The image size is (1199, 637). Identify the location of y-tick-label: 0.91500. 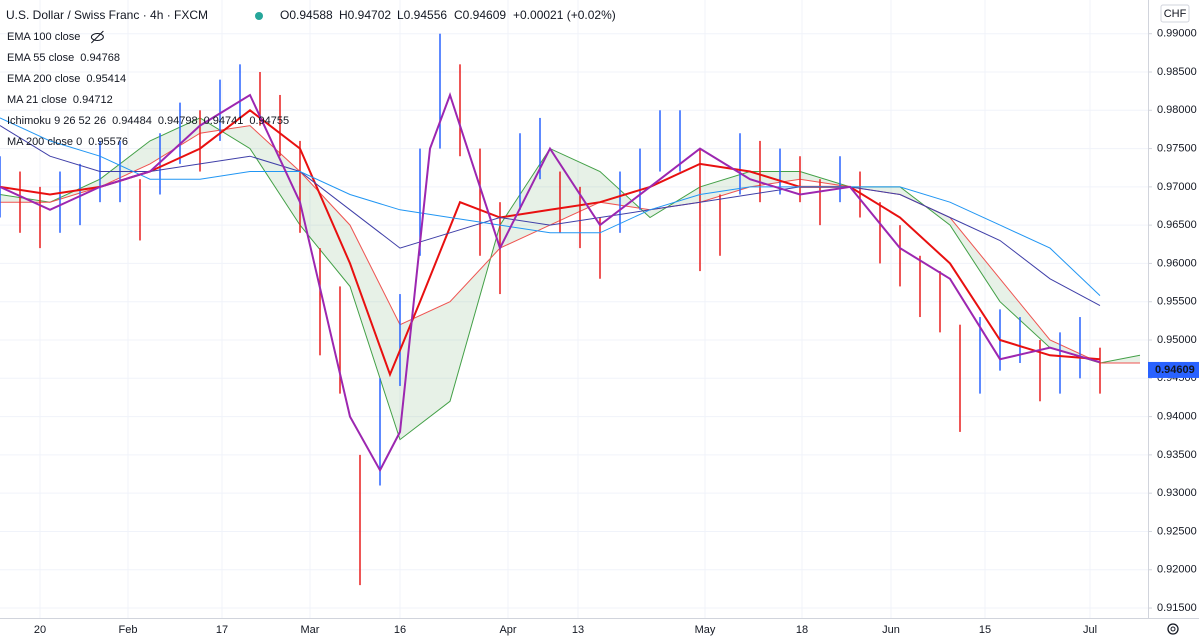
(1177, 608).